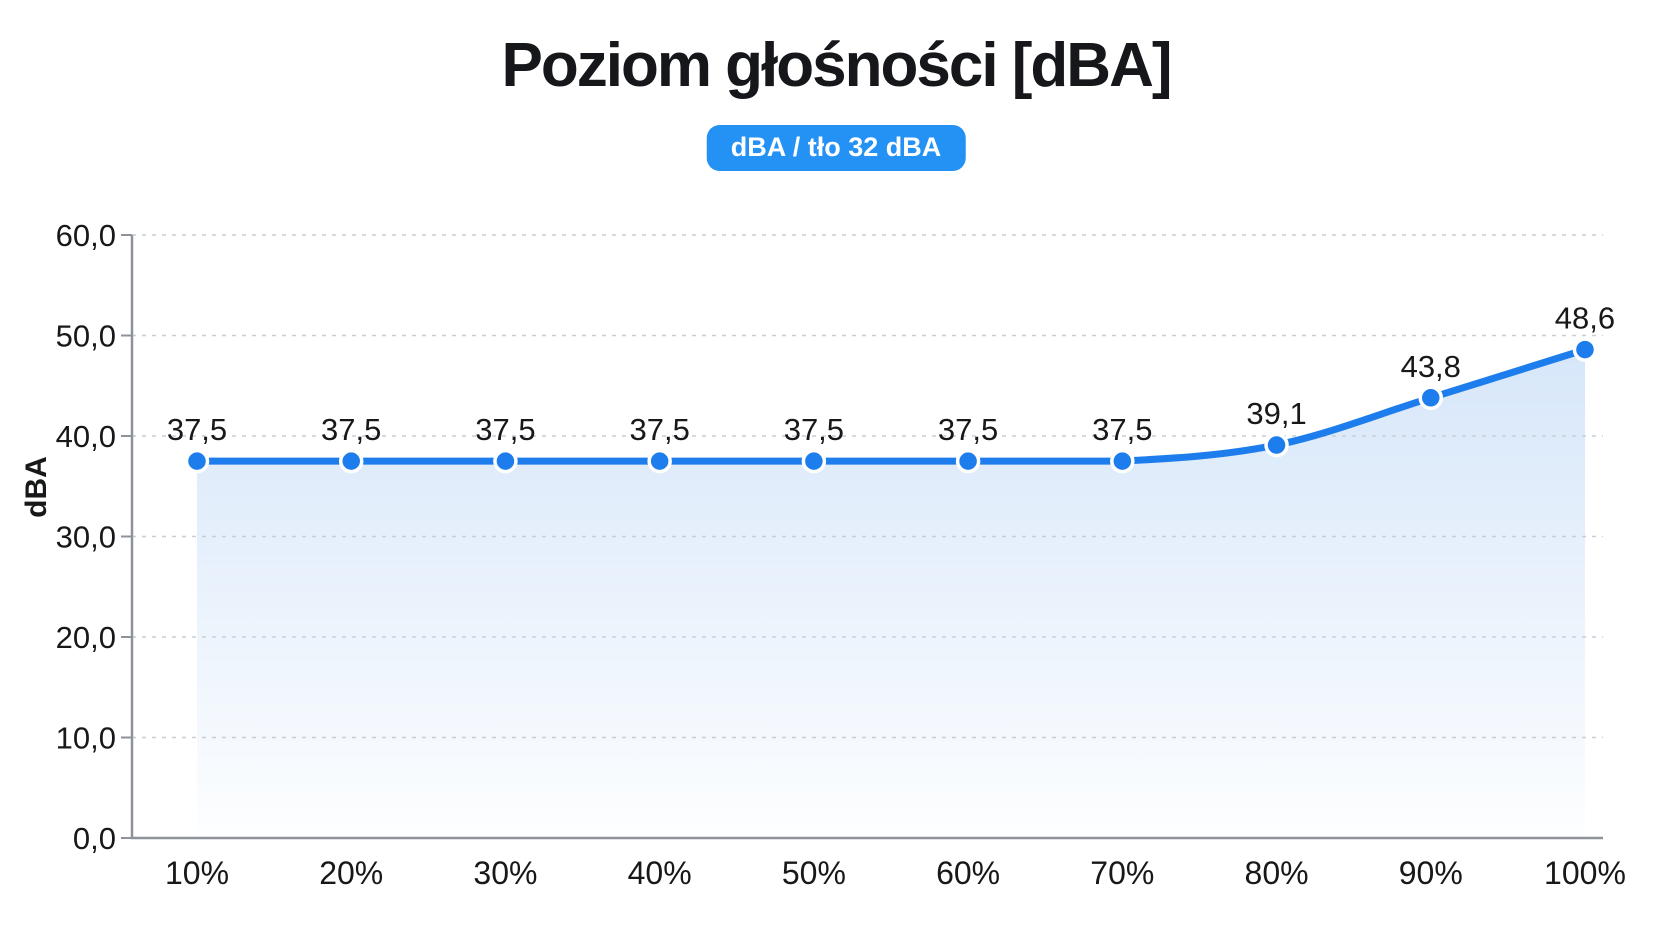 The height and width of the screenshot is (941, 1672). What do you see at coordinates (837, 65) in the screenshot?
I see `chart-title: Poziom głośności [dBA]` at bounding box center [837, 65].